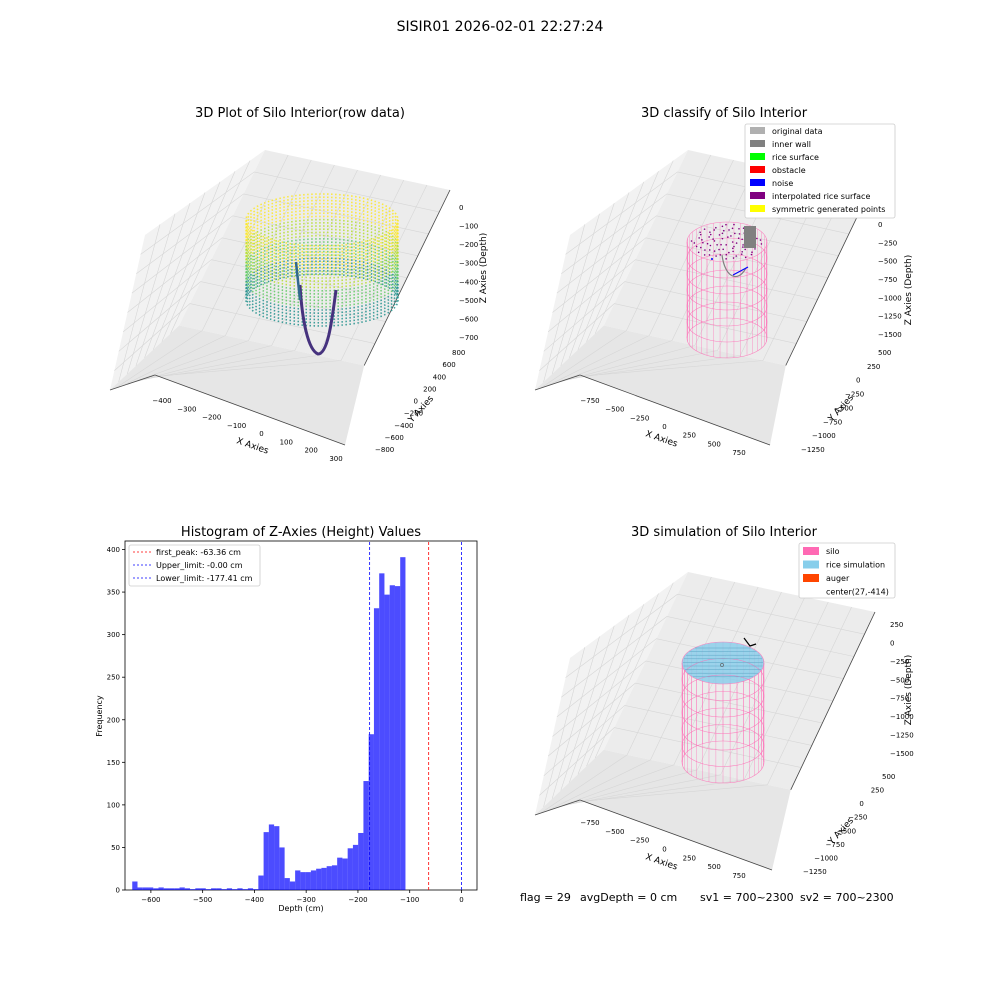 This screenshot has height=1000, width=1000. What do you see at coordinates (813, 450) in the screenshot?
I see `tick-label: −1250` at bounding box center [813, 450].